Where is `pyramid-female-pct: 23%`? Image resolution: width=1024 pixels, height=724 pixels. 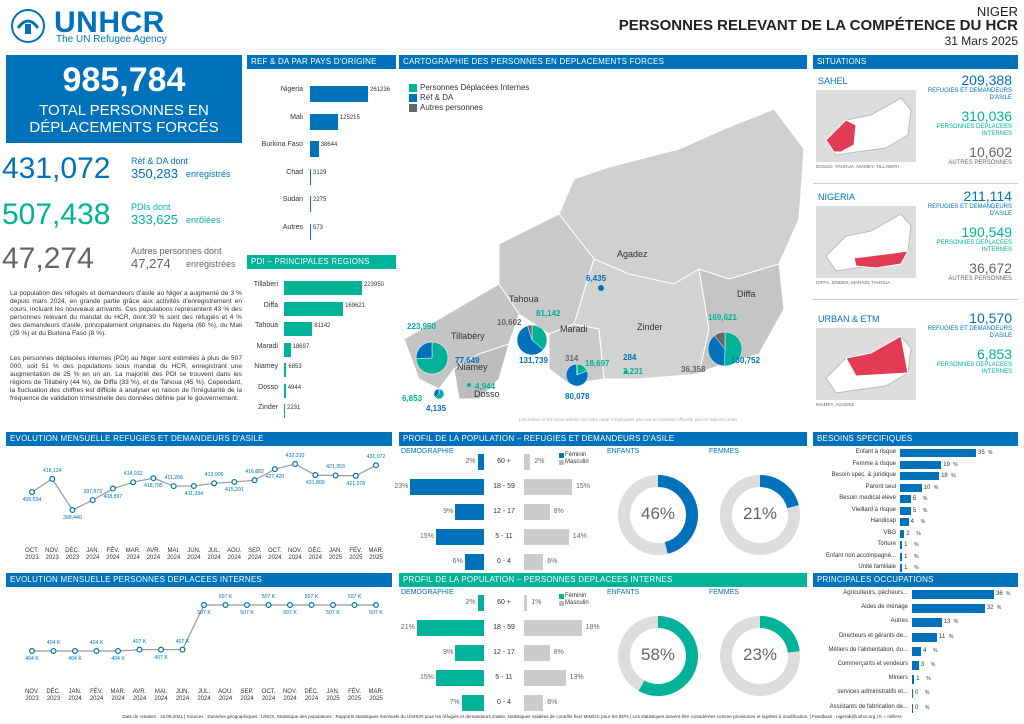 pyramid-female-pct: 23% is located at coordinates (401, 486).